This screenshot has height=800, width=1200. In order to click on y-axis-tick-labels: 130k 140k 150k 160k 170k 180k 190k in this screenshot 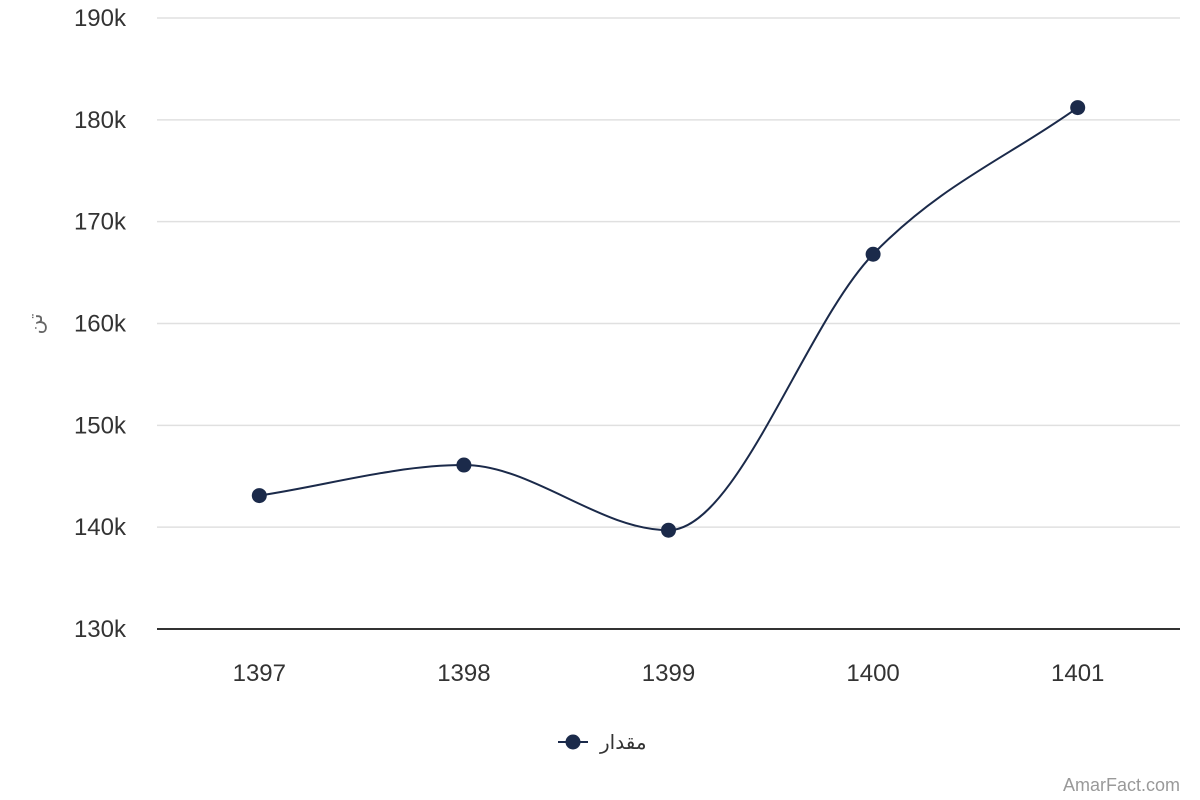, I will do `click(100, 324)`.